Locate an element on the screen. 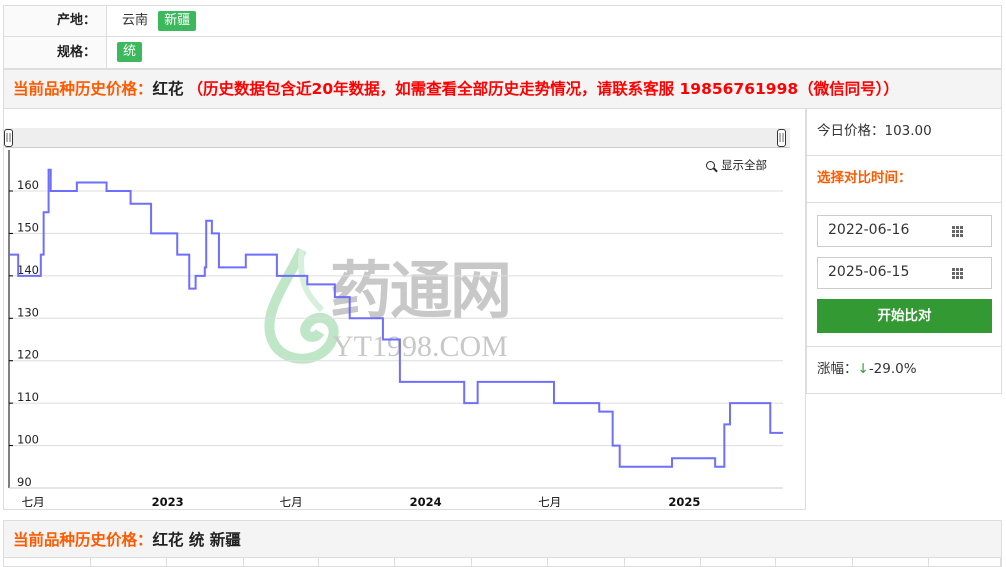 Image resolution: width=1006 pixels, height=567 pixels. change-row: 涨幅：↓-29.0% is located at coordinates (904, 370).